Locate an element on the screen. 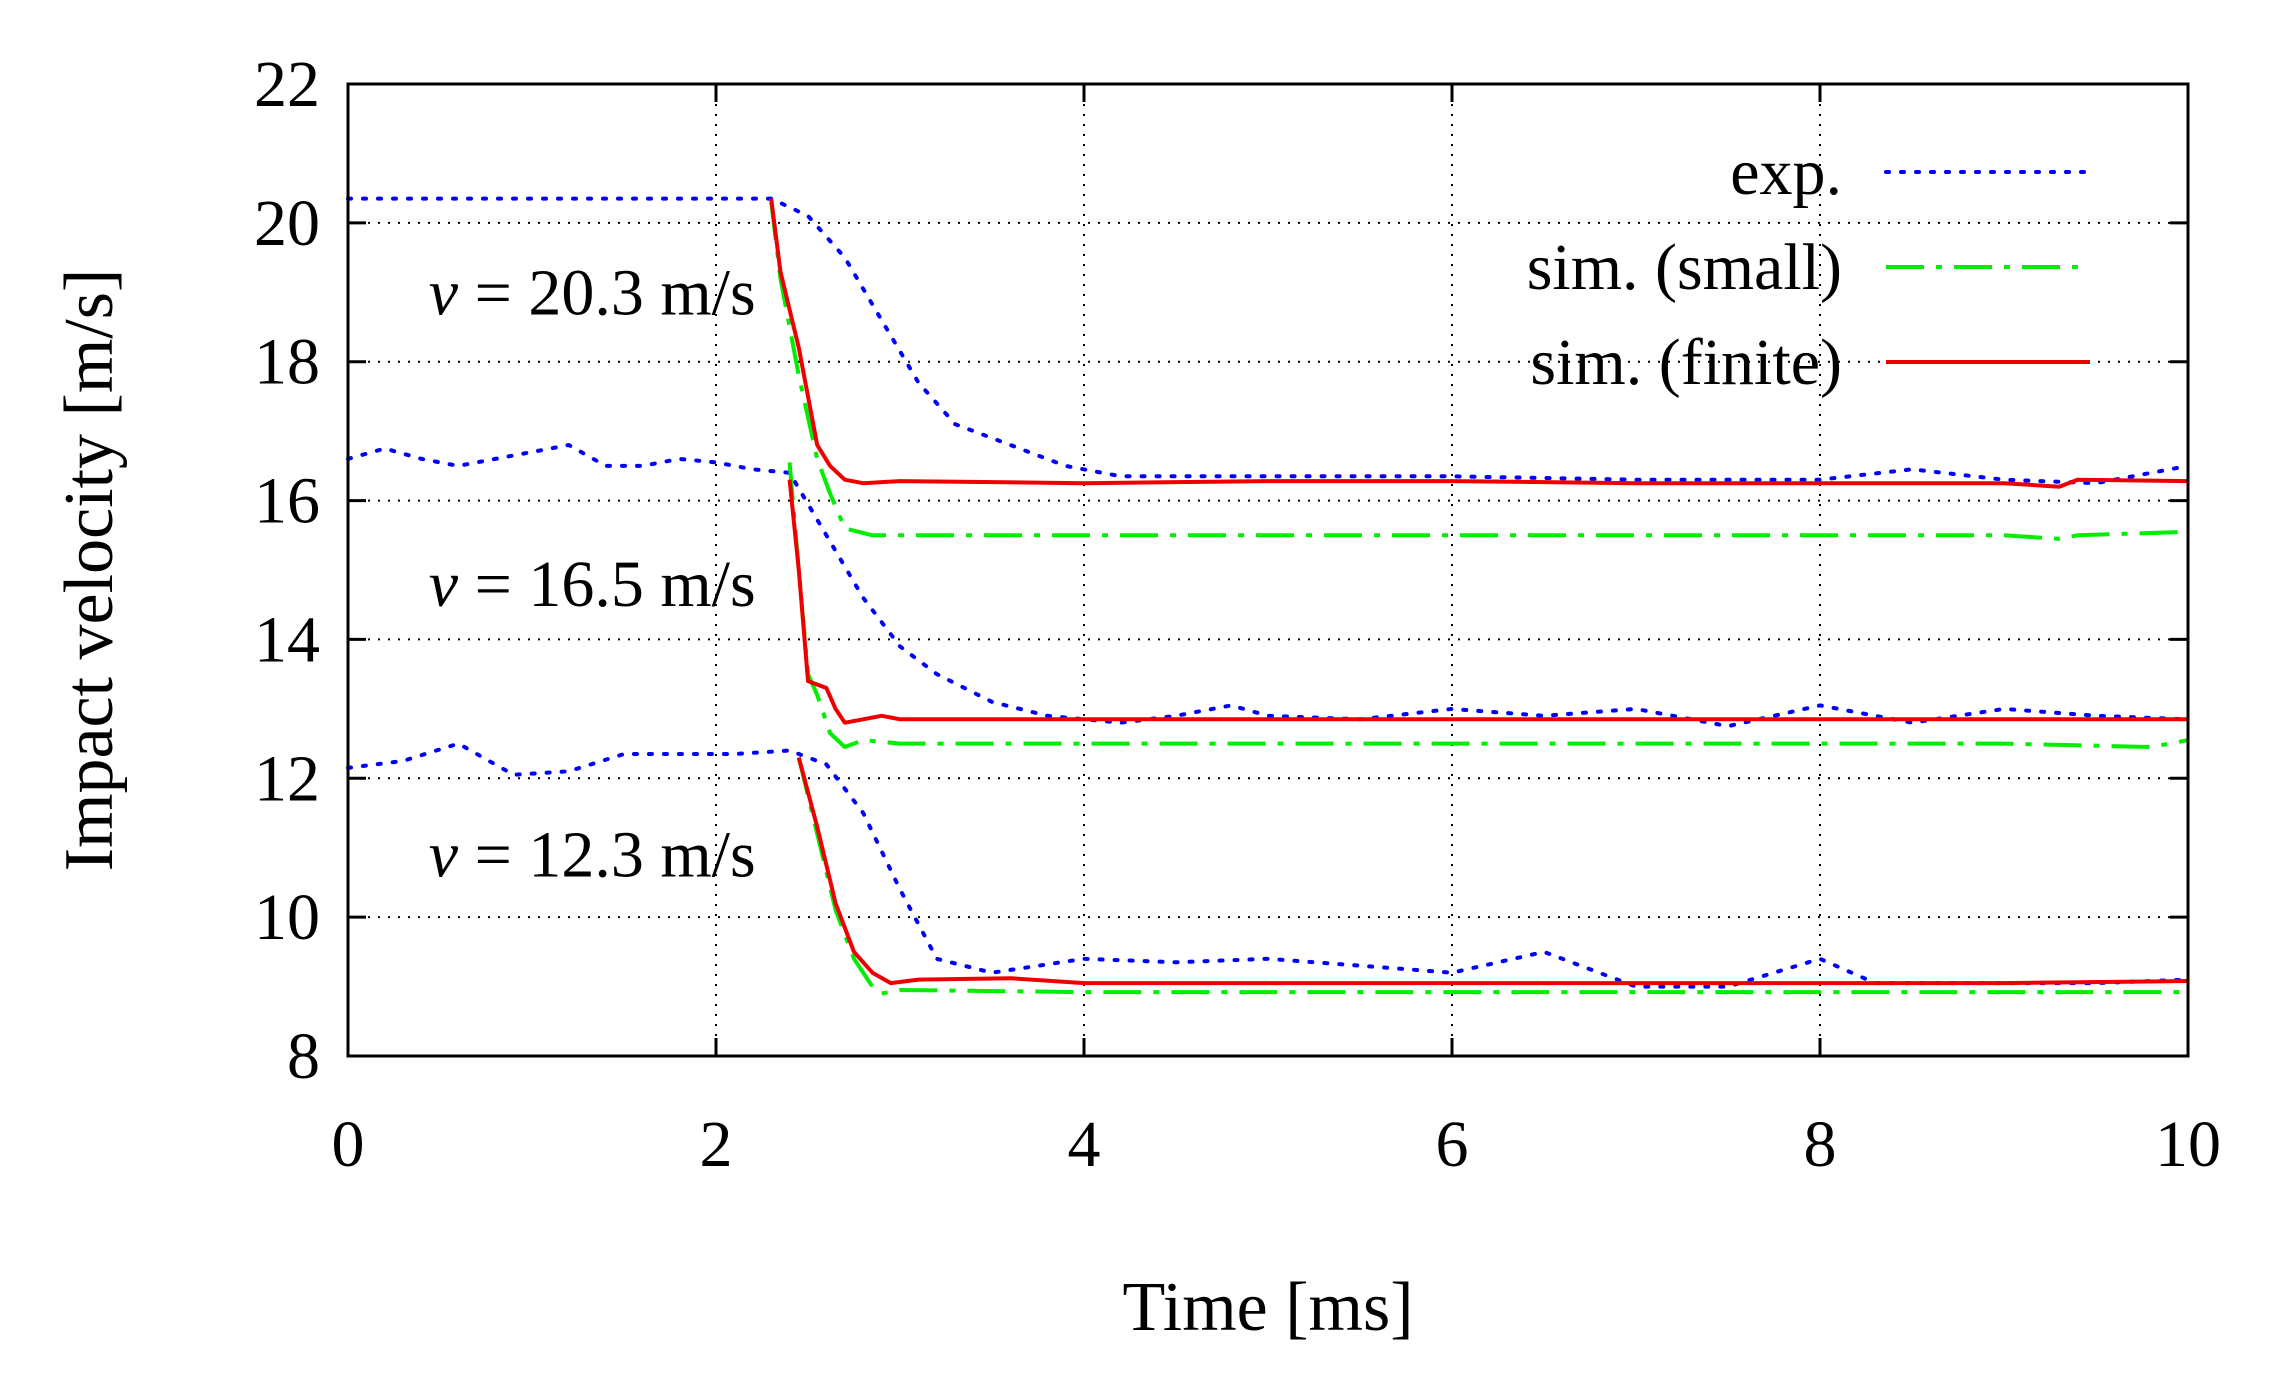  y-axis-title: Impact velocity [m/s] is located at coordinates (89, 570).